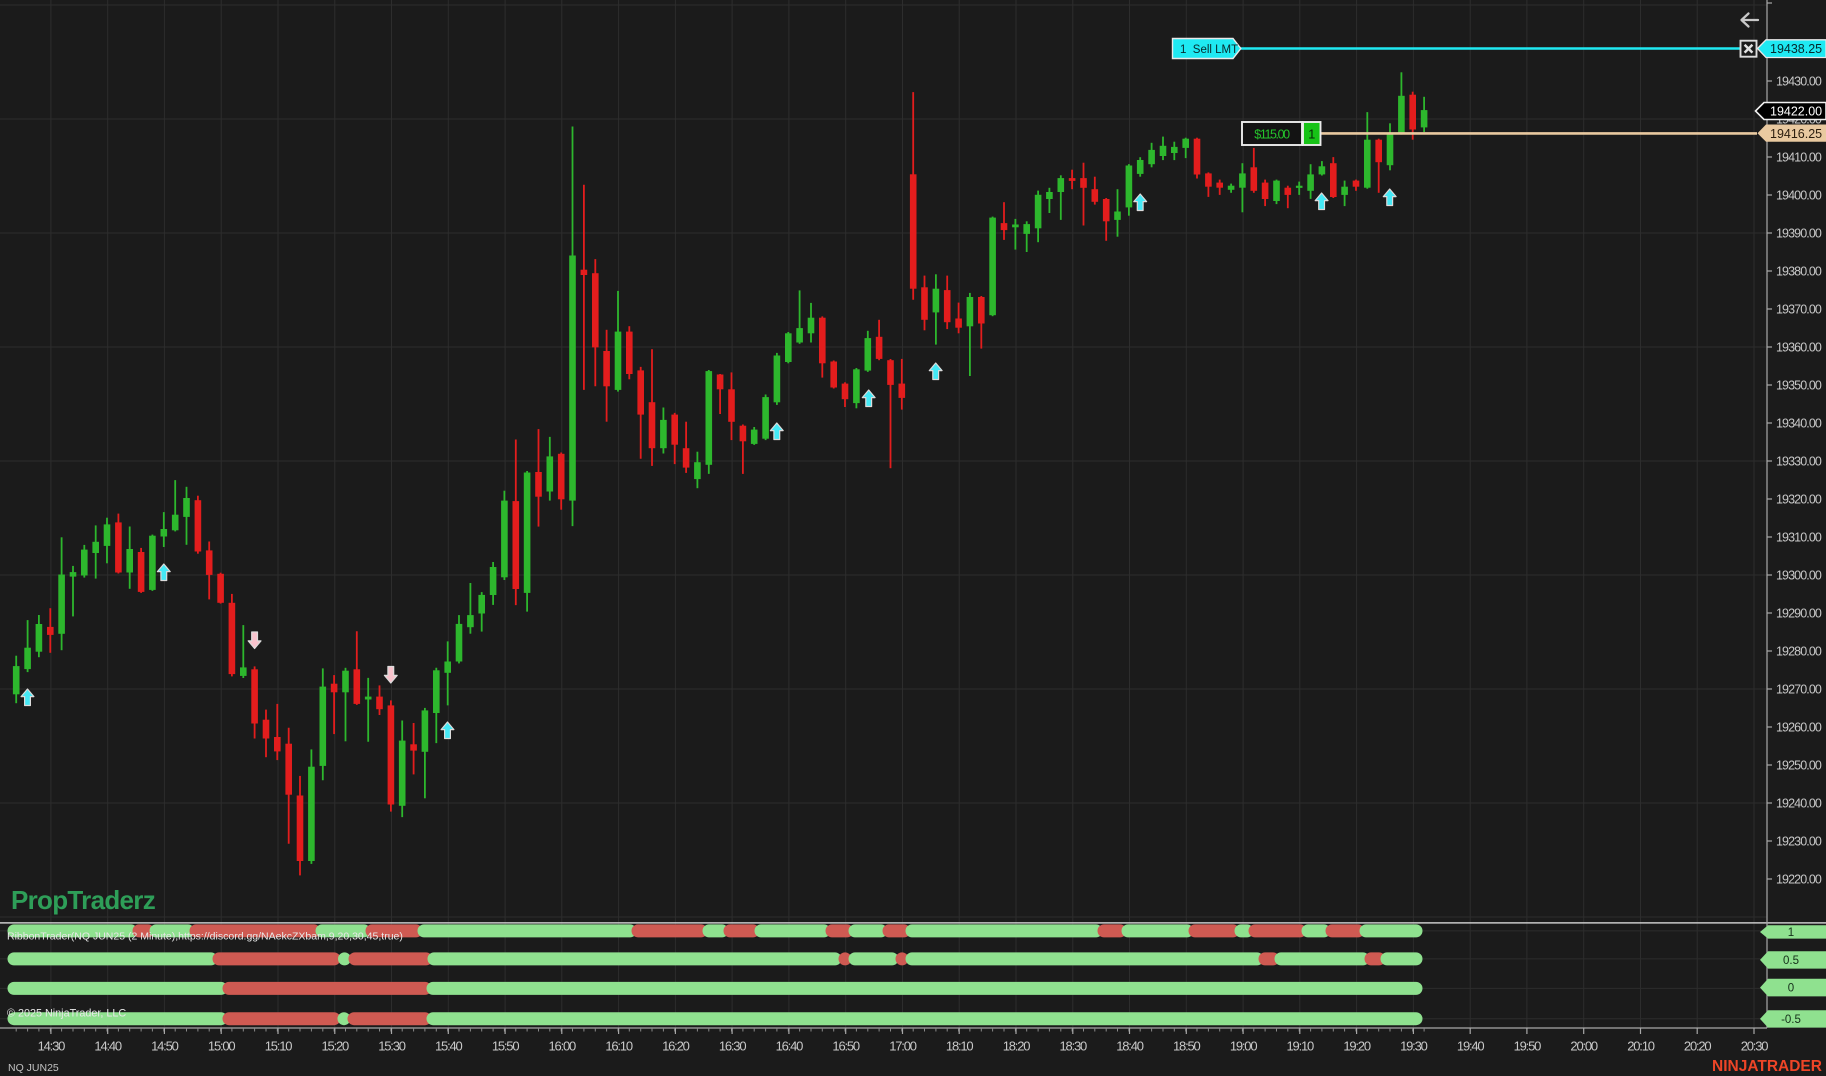 Image resolution: width=1826 pixels, height=1076 pixels. Describe the element at coordinates (108, 1046) in the screenshot. I see `svg-text: 14:40` at that location.